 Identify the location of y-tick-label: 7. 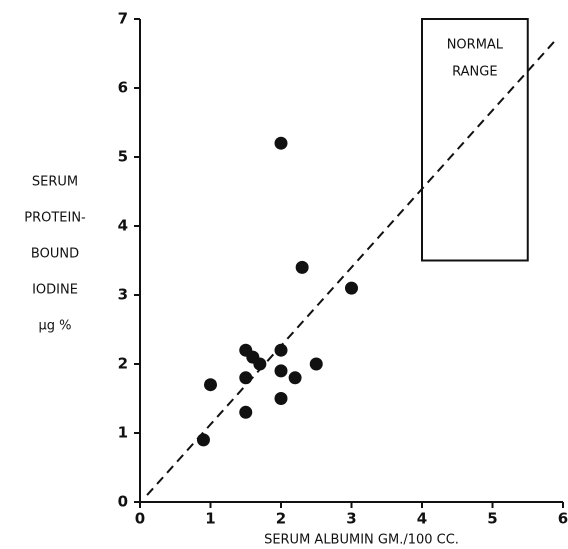
(123, 19).